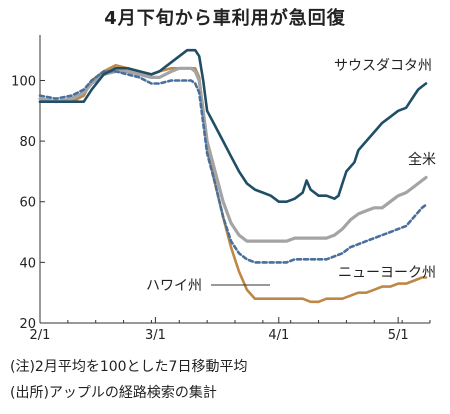  What do you see at coordinates (113, 393) in the screenshot?
I see `footnote-source: (出所)アップルの経路検索の集計` at bounding box center [113, 393].